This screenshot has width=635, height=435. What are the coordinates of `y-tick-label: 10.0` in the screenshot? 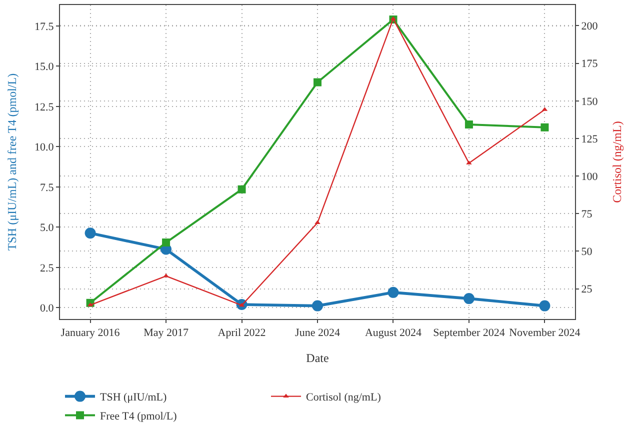 It's located at (44, 148).